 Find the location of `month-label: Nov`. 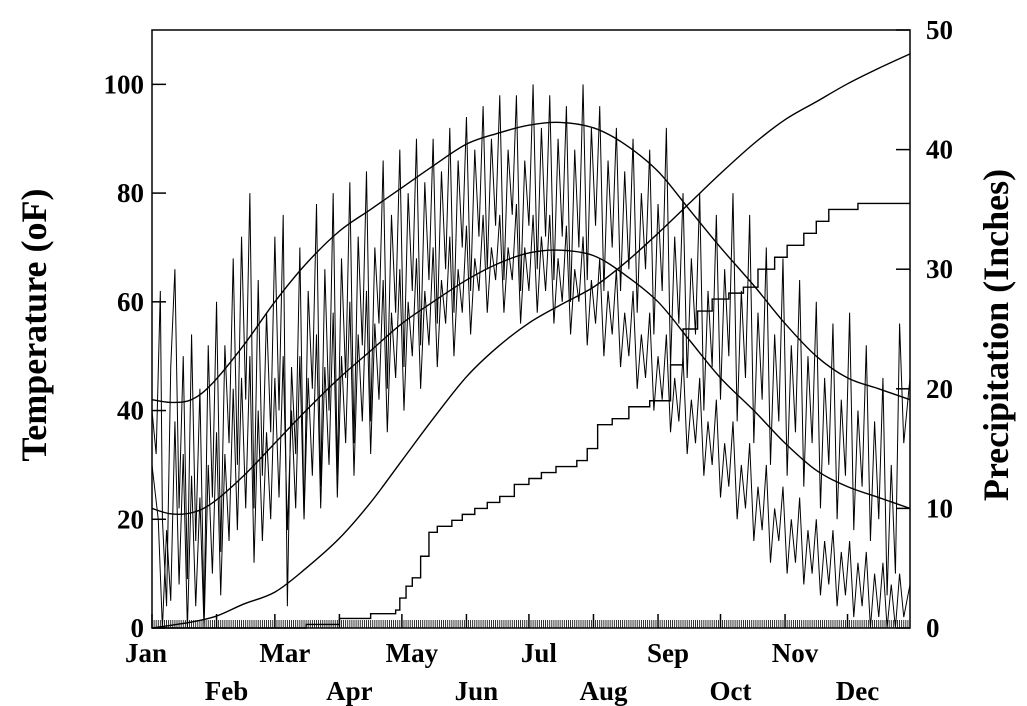

month-label: Nov is located at coordinates (795, 653).